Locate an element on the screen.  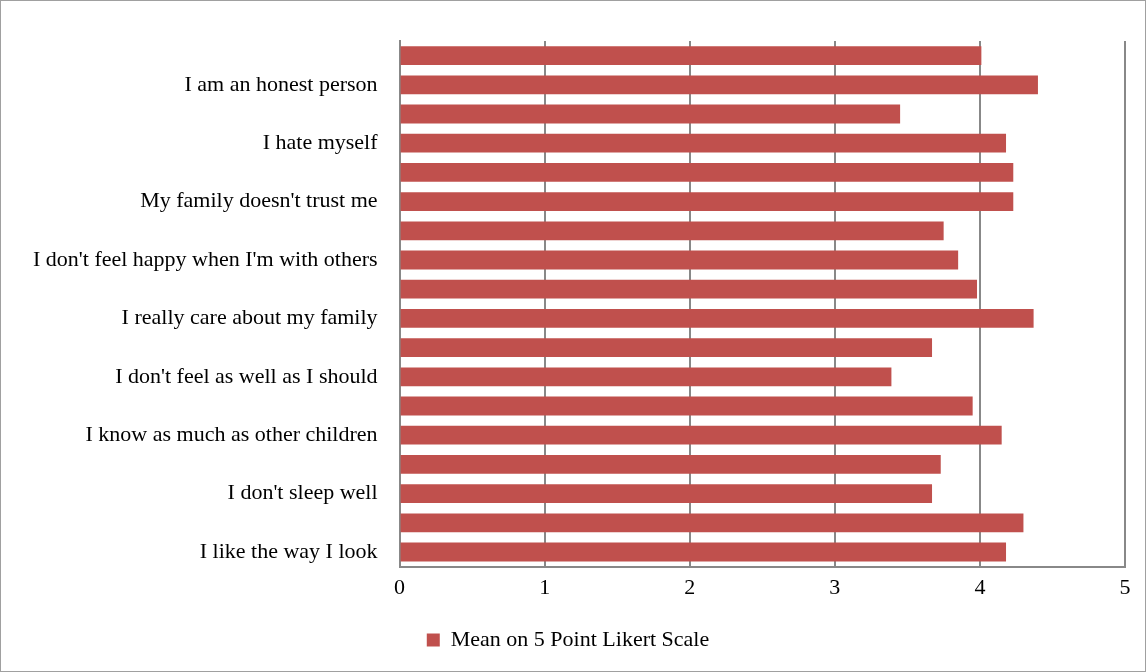
x-tick-label: 3 is located at coordinates (835, 586).